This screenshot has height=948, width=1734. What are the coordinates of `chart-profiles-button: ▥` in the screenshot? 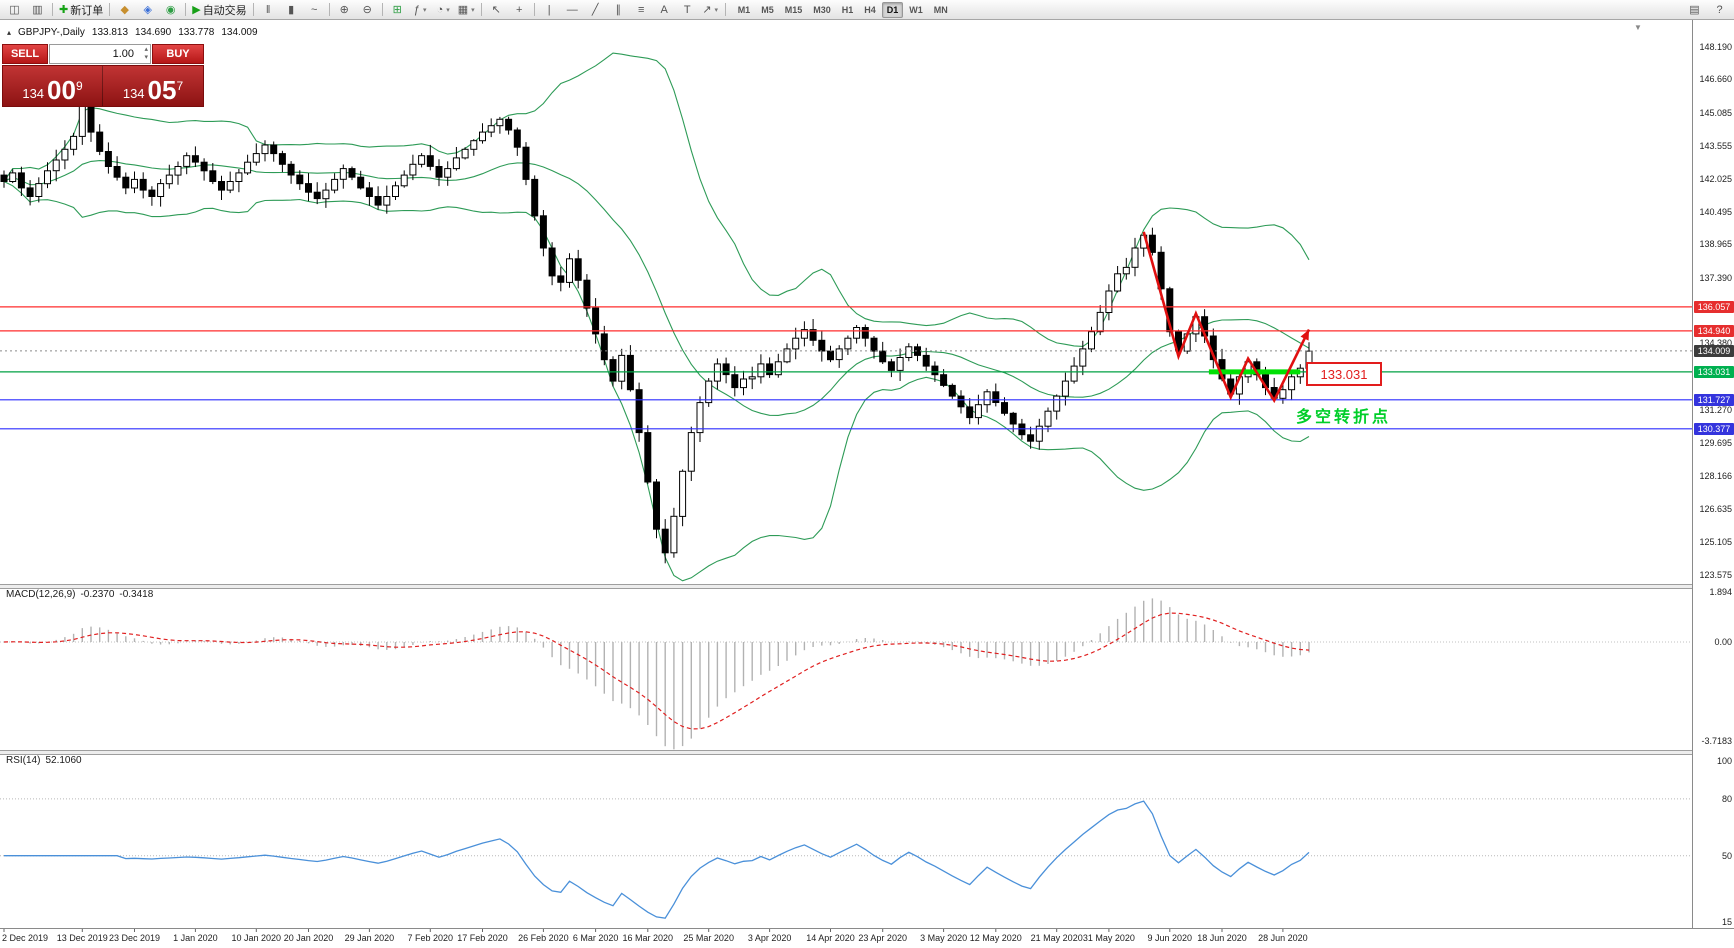 It's located at (37, 10).